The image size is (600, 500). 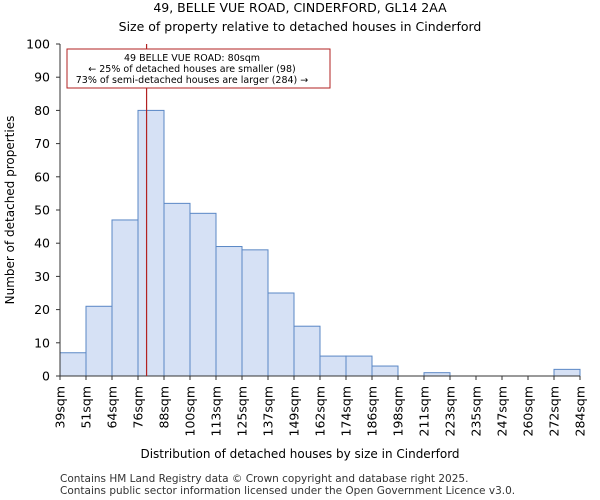 I want to click on x-tick-label: 76sqm, so click(x=138, y=407).